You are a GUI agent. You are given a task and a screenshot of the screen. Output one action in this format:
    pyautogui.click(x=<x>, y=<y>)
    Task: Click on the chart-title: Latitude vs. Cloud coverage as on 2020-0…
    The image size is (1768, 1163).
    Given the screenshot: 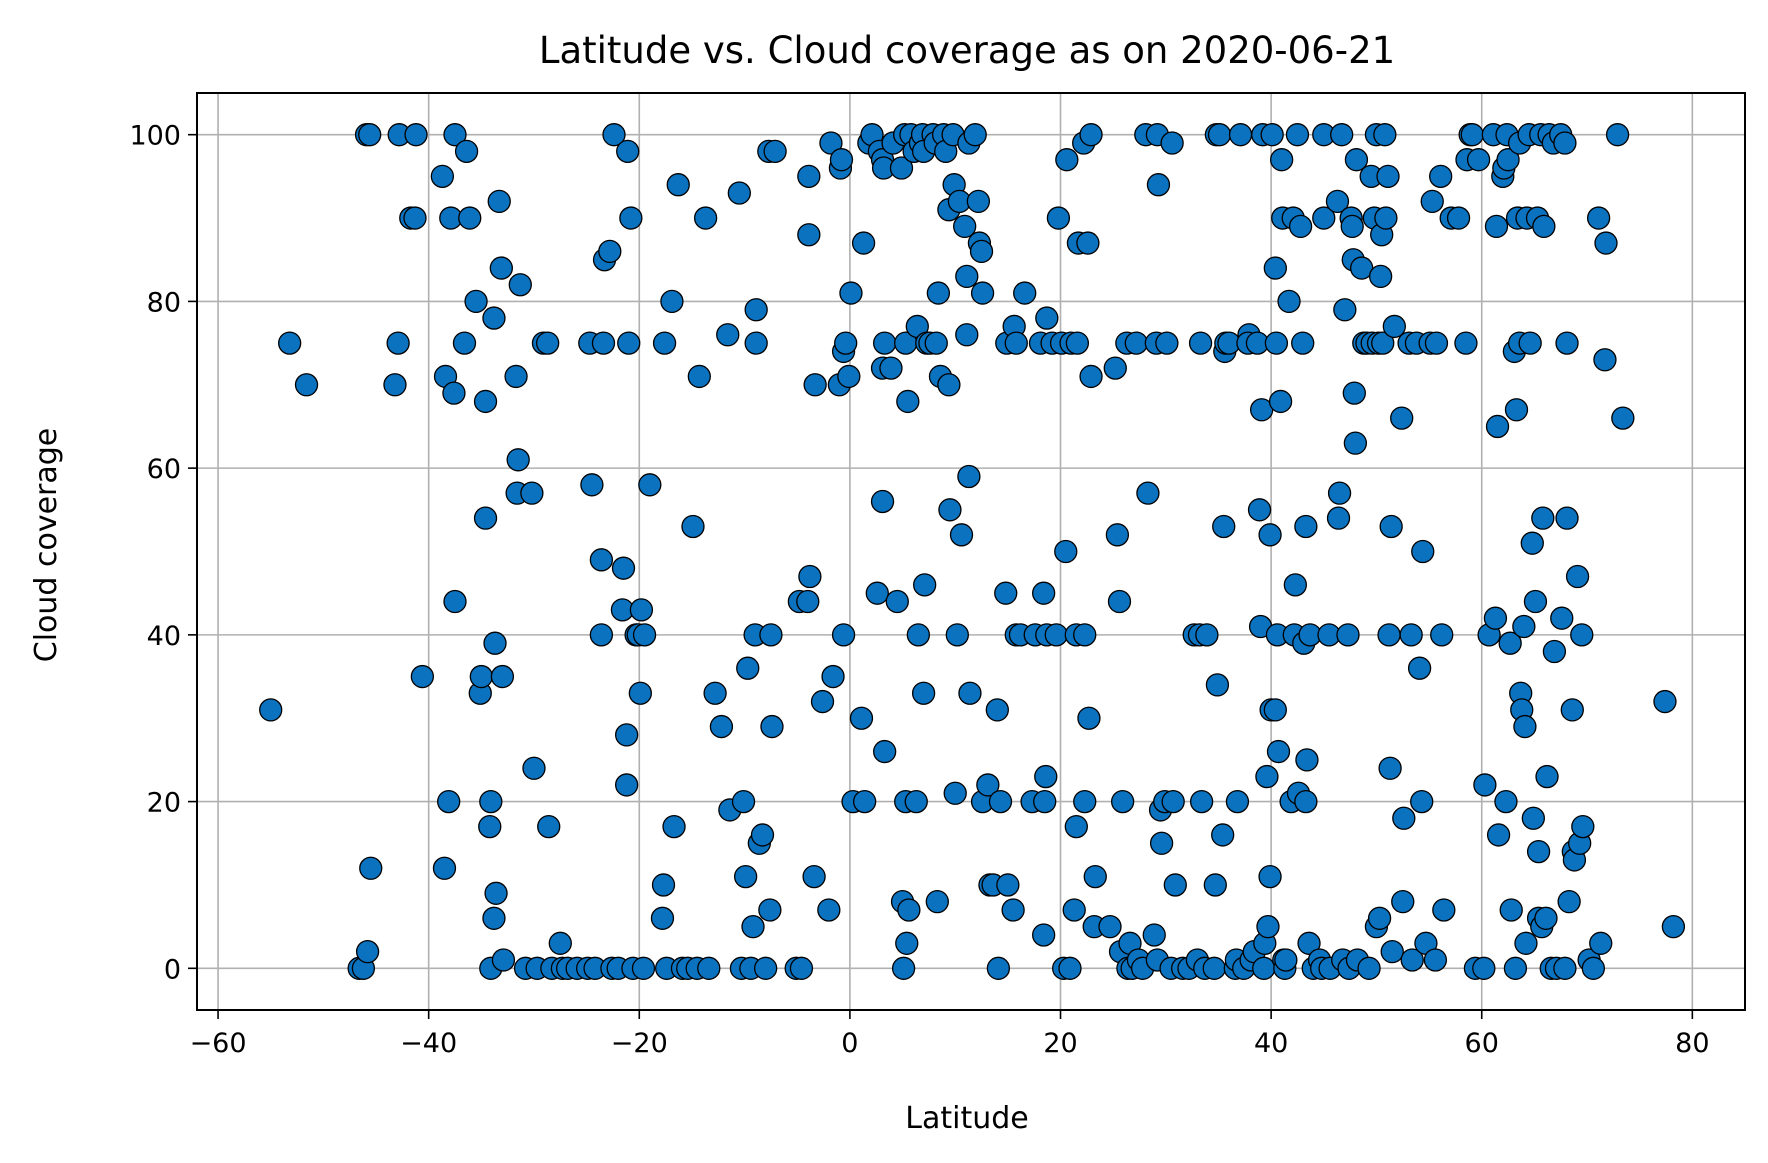 What is the action you would take?
    pyautogui.click(x=967, y=50)
    